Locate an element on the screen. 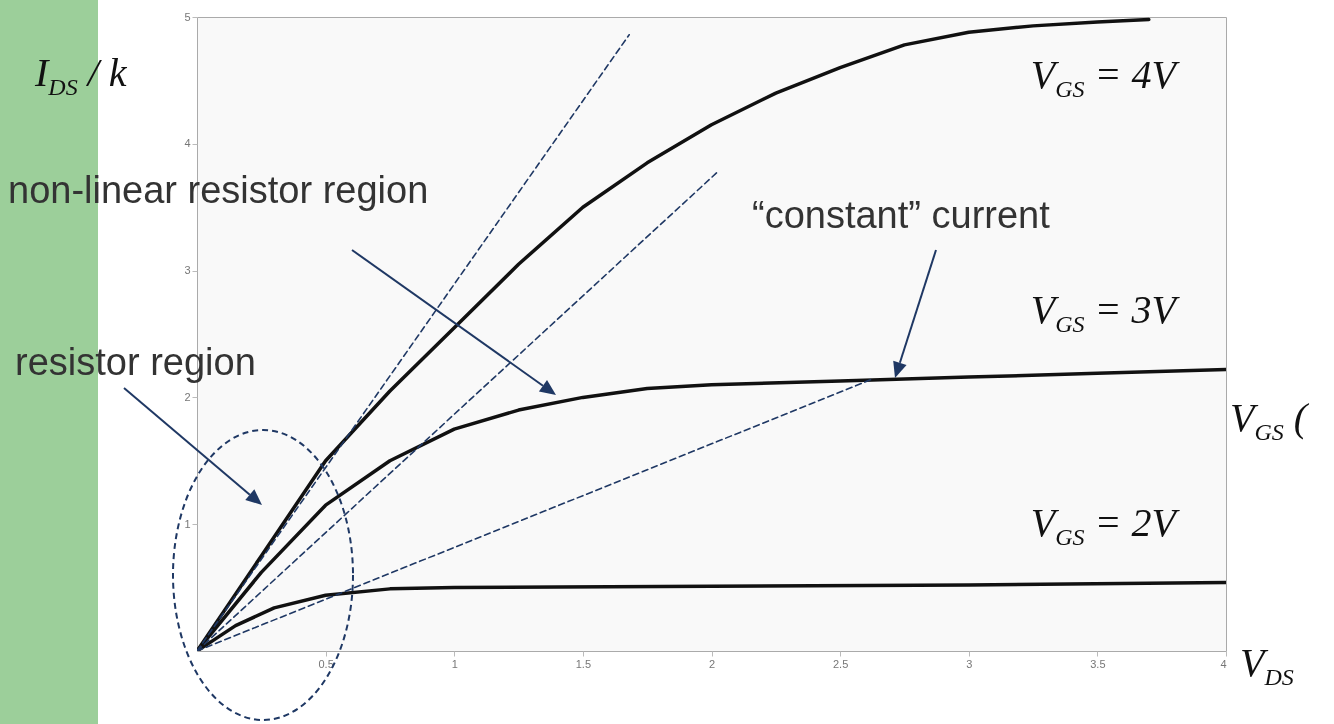  x-tick-label: 1.5 is located at coordinates (583, 663).